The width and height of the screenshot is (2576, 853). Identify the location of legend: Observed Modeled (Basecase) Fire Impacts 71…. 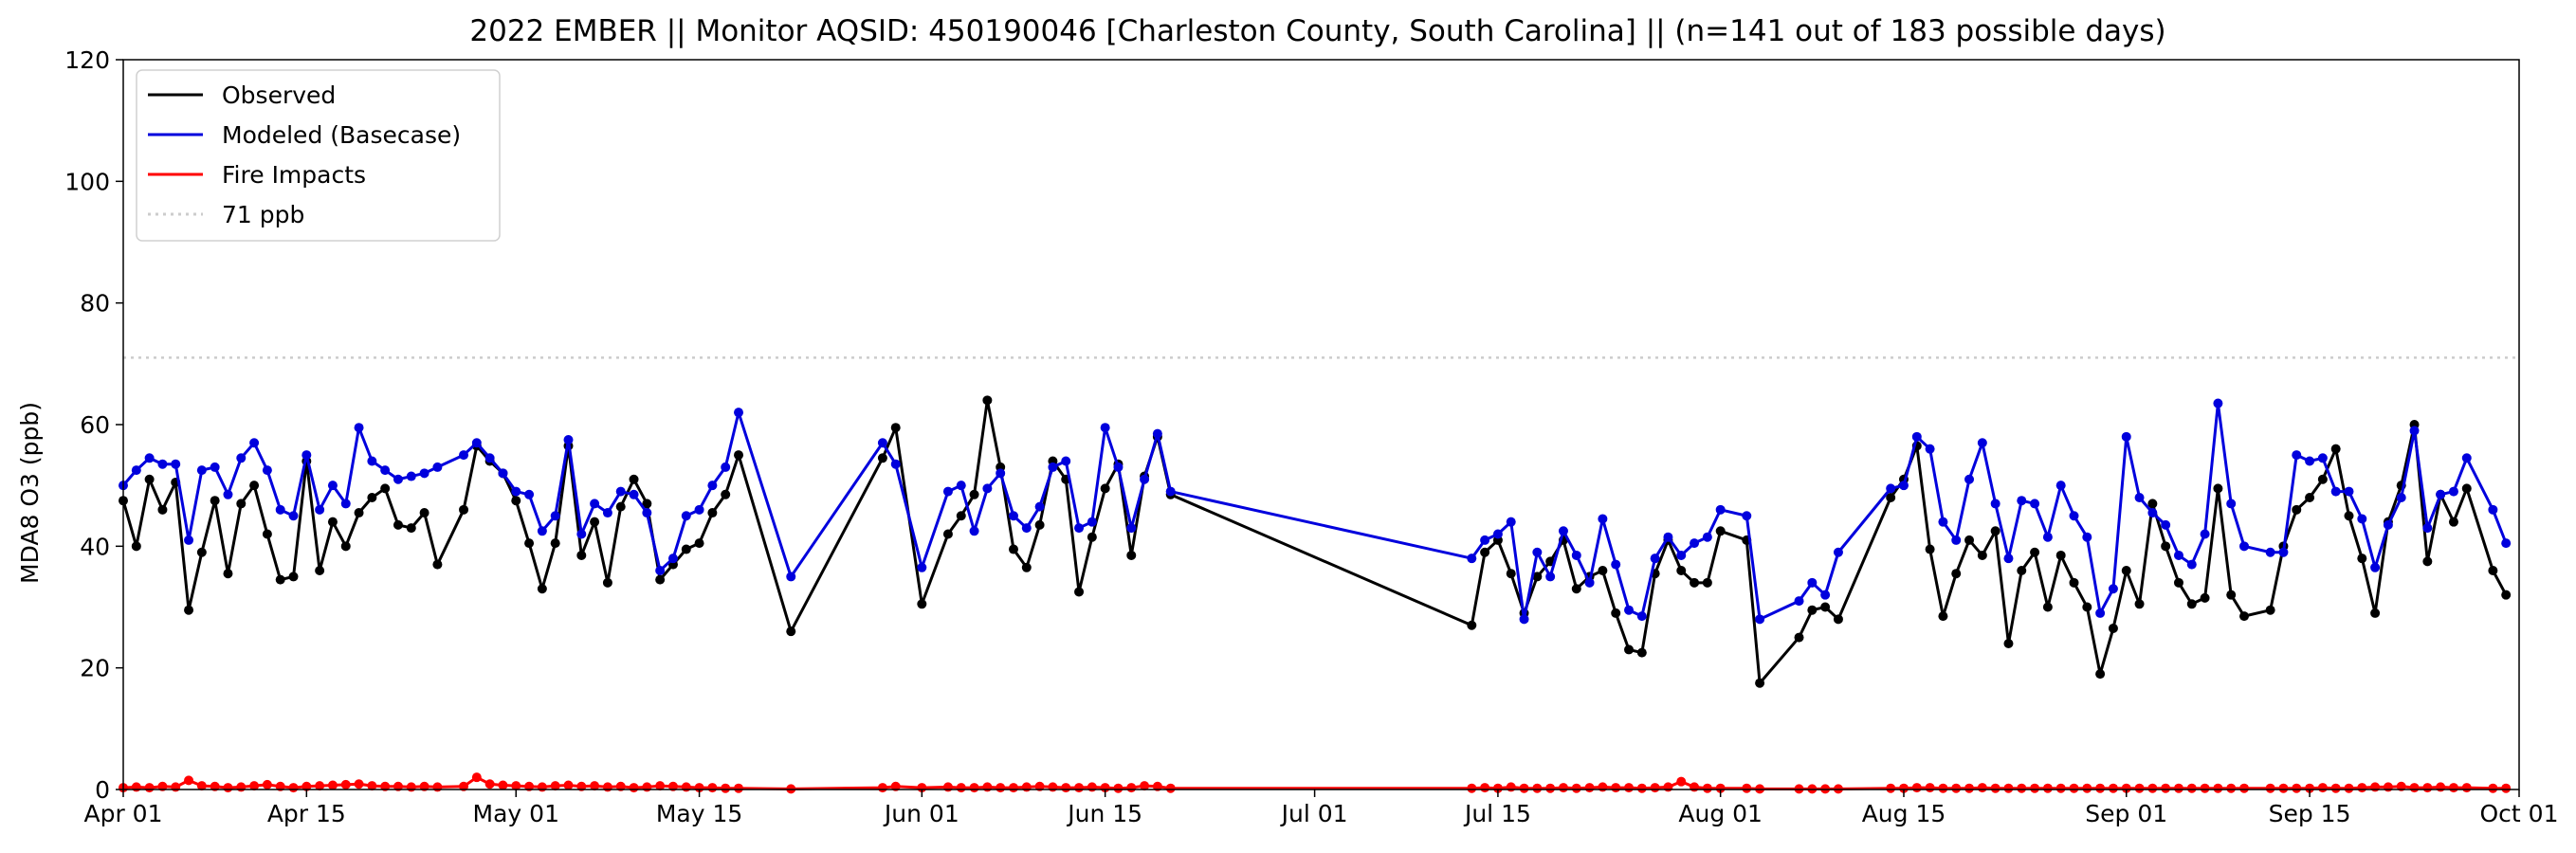
(318, 155).